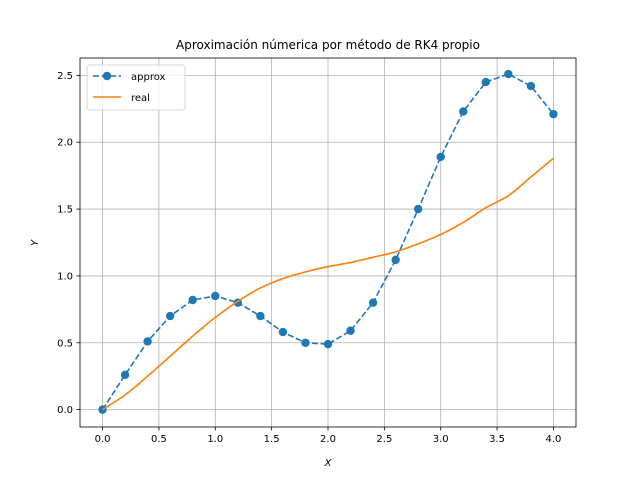 This screenshot has width=640, height=480. Describe the element at coordinates (65, 143) in the screenshot. I see `y-tick-label: 2.0` at that location.